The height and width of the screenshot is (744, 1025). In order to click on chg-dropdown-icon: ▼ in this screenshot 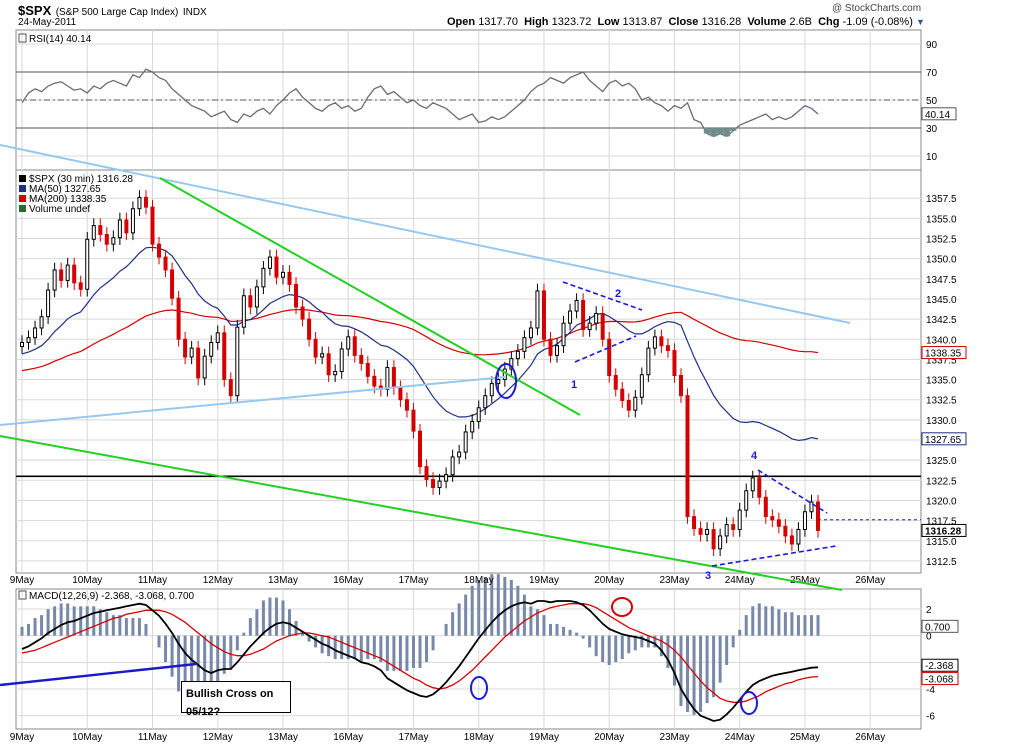, I will do `click(920, 22)`.